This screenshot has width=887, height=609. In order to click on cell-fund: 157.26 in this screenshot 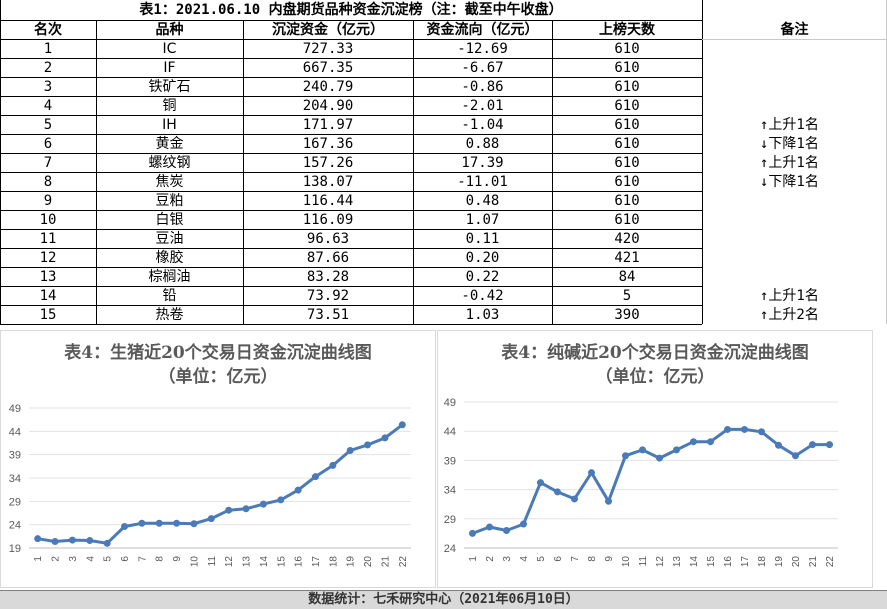, I will do `click(328, 162)`.